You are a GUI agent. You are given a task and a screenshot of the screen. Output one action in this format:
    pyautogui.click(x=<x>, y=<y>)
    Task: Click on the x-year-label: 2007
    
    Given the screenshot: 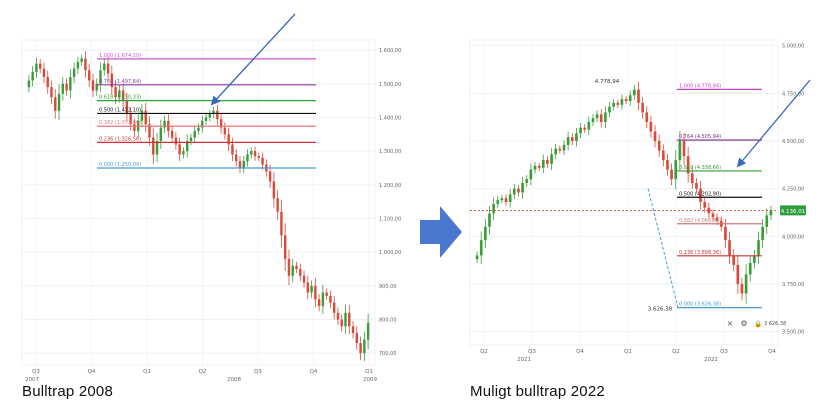 What is the action you would take?
    pyautogui.click(x=32, y=380)
    